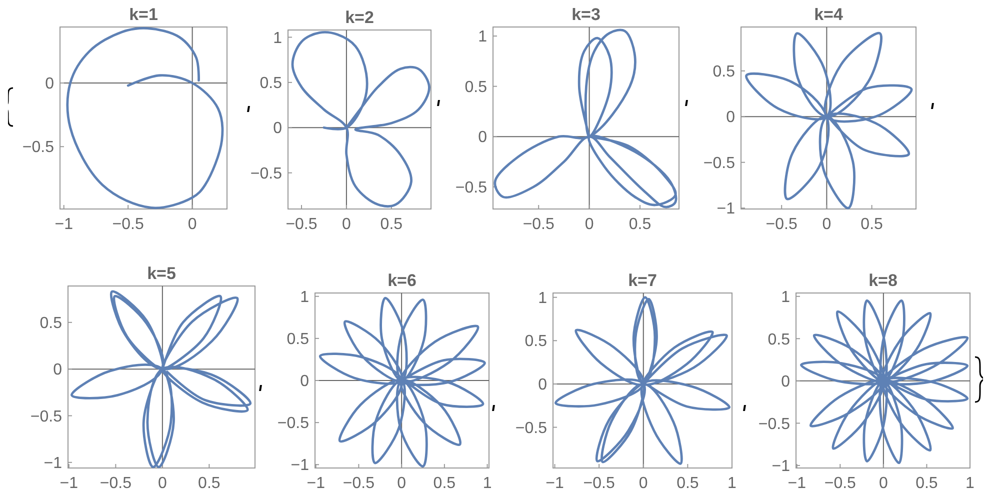 The width and height of the screenshot is (991, 501). What do you see at coordinates (883, 280) in the screenshot?
I see `chart-title: k=8` at bounding box center [883, 280].